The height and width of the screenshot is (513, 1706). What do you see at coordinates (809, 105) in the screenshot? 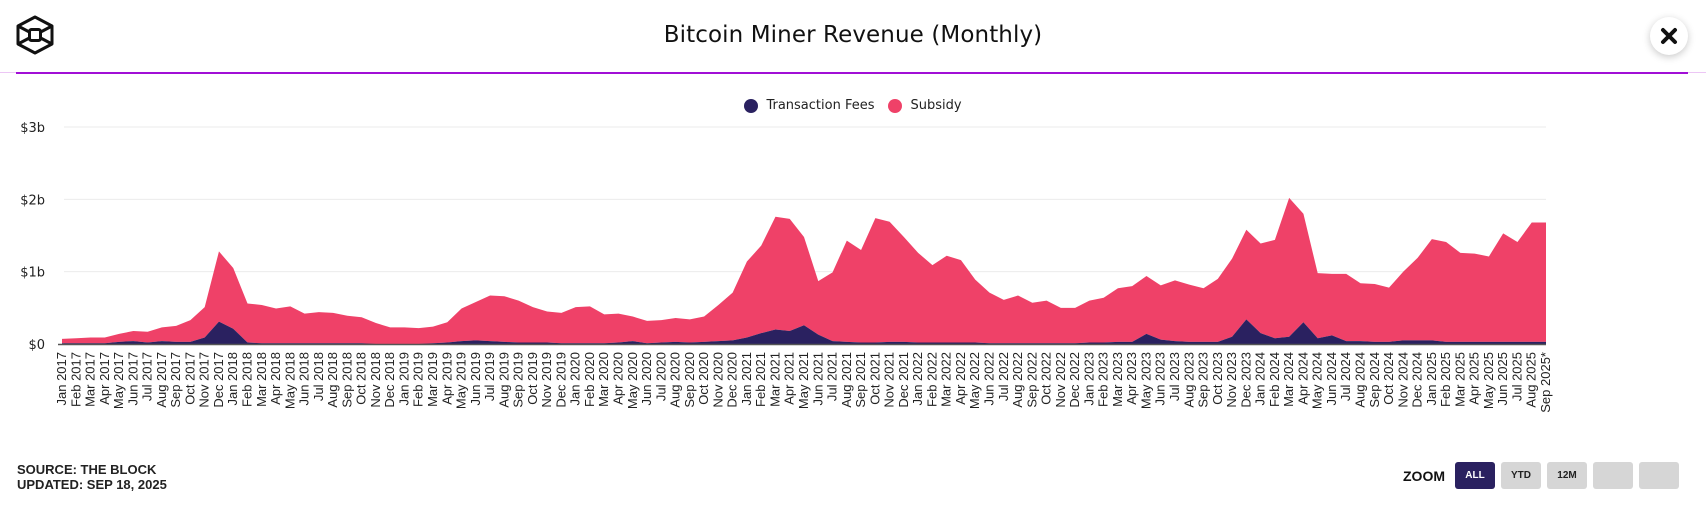
I see `legend-item-transaction-fees: Transaction Fees` at bounding box center [809, 105].